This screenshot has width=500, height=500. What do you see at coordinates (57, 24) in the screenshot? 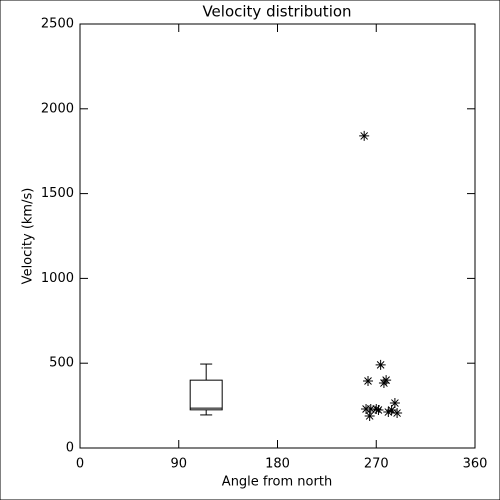
I see `y-tick-label: 2500` at bounding box center [57, 24].